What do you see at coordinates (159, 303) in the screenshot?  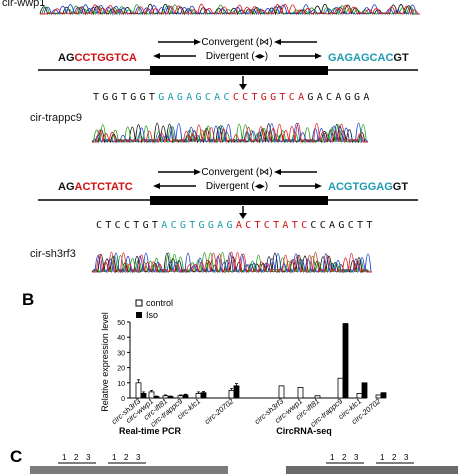 I see `legend-control-label: control` at bounding box center [159, 303].